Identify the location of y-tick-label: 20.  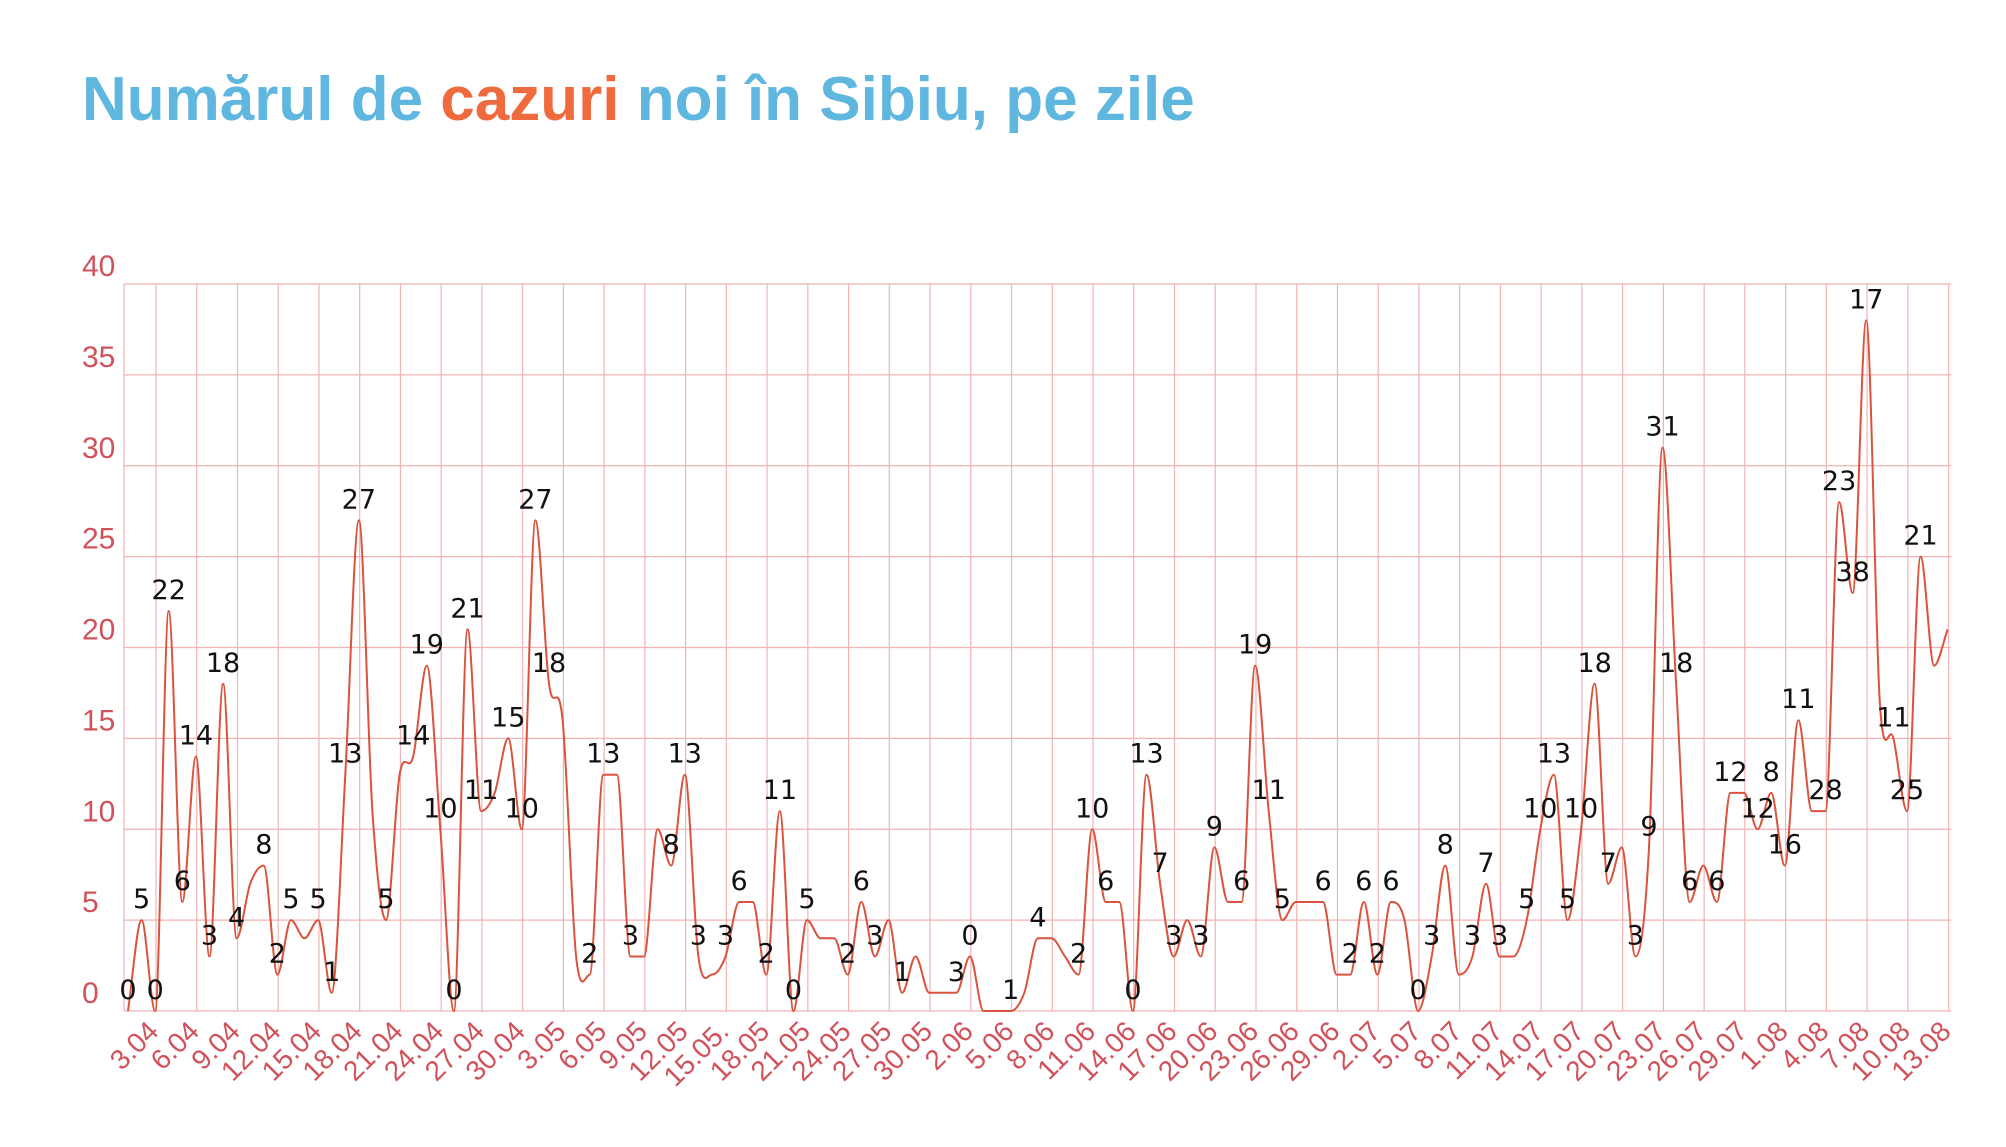
(98, 630).